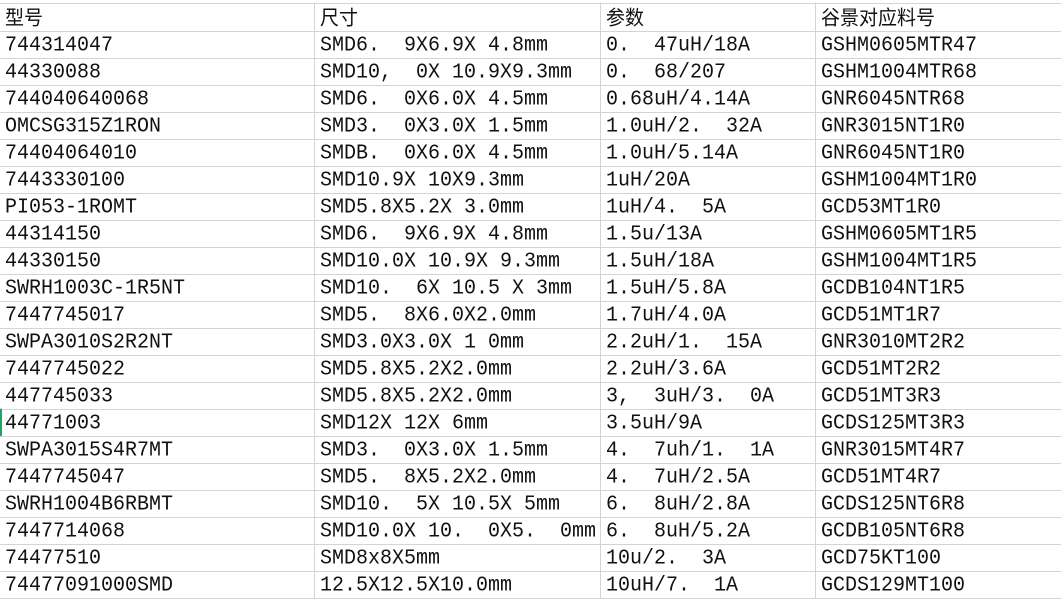 Image resolution: width=1061 pixels, height=606 pixels. Describe the element at coordinates (708, 530) in the screenshot. I see `cell-params: 6. 8uH/5.2A` at that location.